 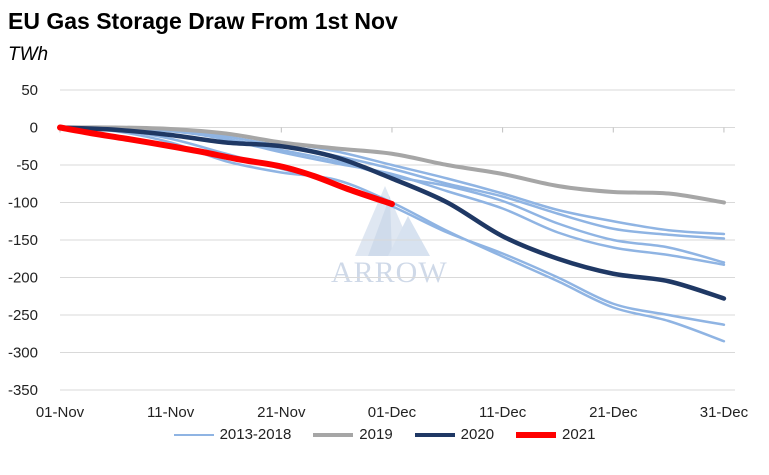 What do you see at coordinates (28, 54) in the screenshot?
I see `chart-unit-label: TWh` at bounding box center [28, 54].